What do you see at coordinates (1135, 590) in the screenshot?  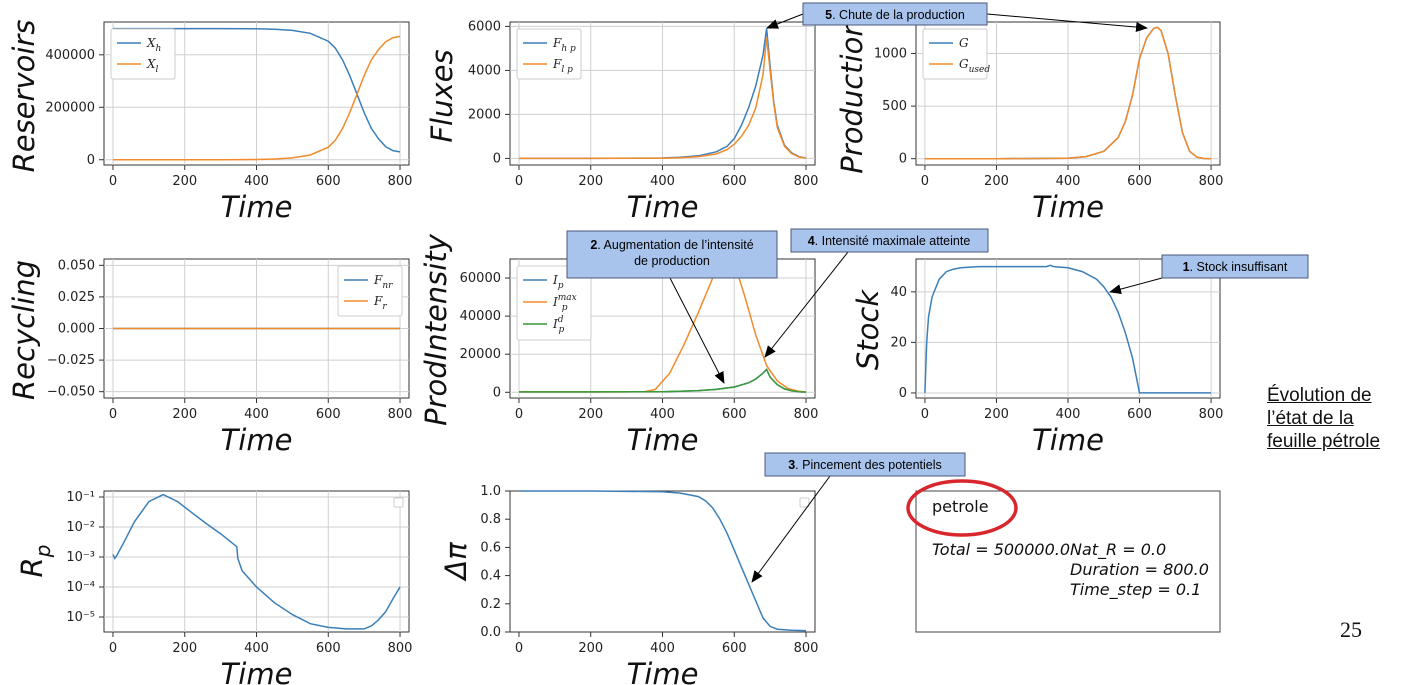 I see `info-timestep: Time_step = 0.1` at bounding box center [1135, 590].